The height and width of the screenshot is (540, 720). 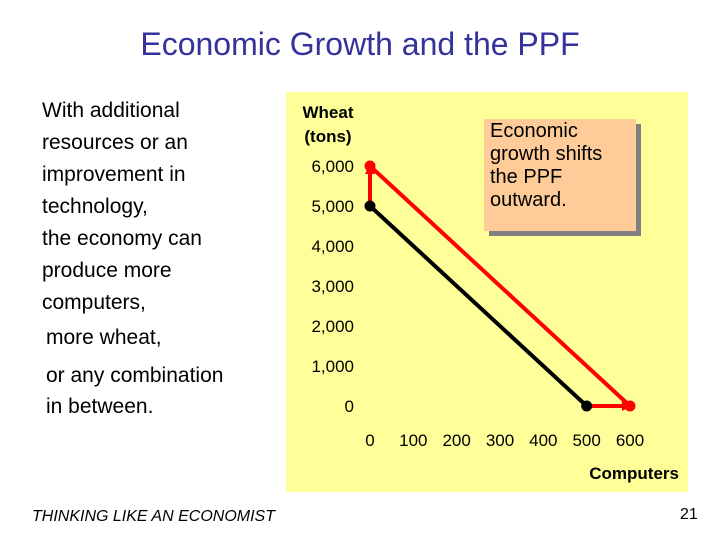 What do you see at coordinates (546, 154) in the screenshot?
I see `callout-text-line: growth shifts` at bounding box center [546, 154].